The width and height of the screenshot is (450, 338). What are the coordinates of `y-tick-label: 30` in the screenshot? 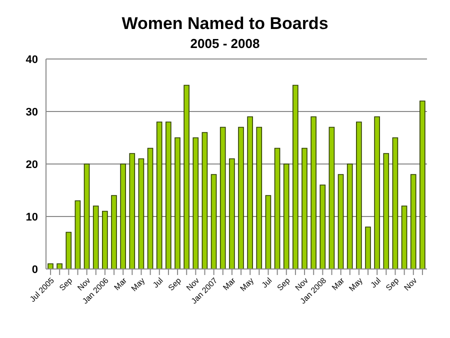 It's located at (32, 112).